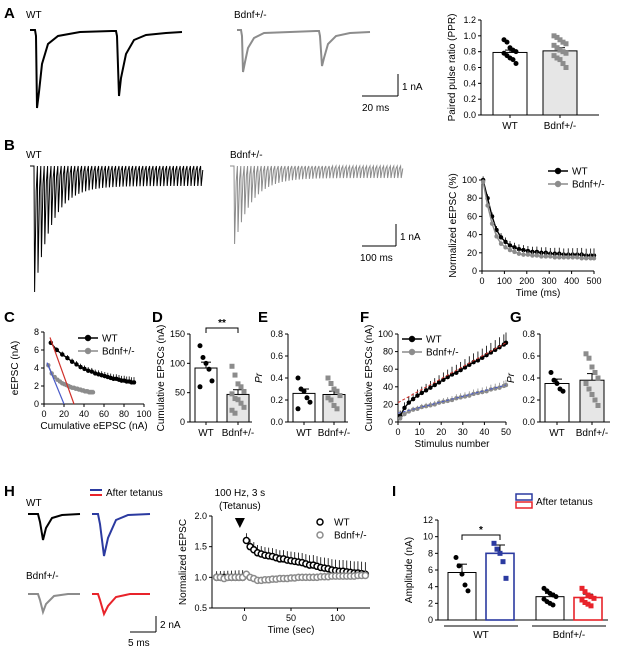  I want to click on D_cum_bar-y-tick-label: 100, so click(177, 363).